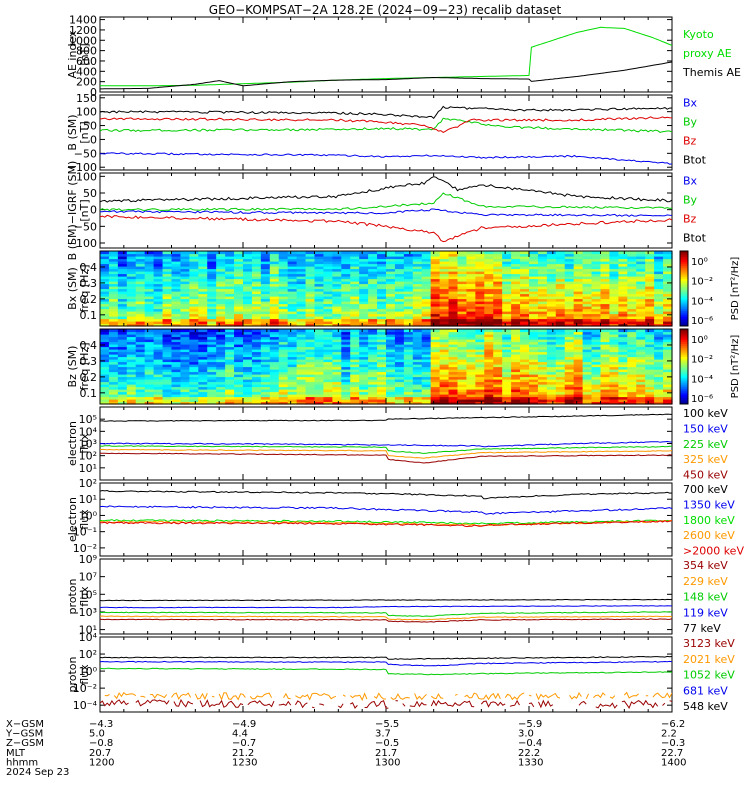 The image size is (750, 800). I want to click on legend-entry: 3123 keV, so click(709, 643).